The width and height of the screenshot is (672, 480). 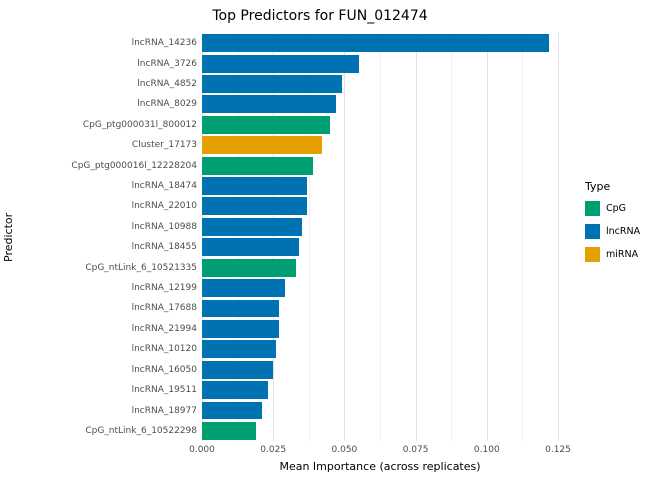 What do you see at coordinates (380, 466) in the screenshot?
I see `x-axis-label: Mean Importance (across replicates)` at bounding box center [380, 466].